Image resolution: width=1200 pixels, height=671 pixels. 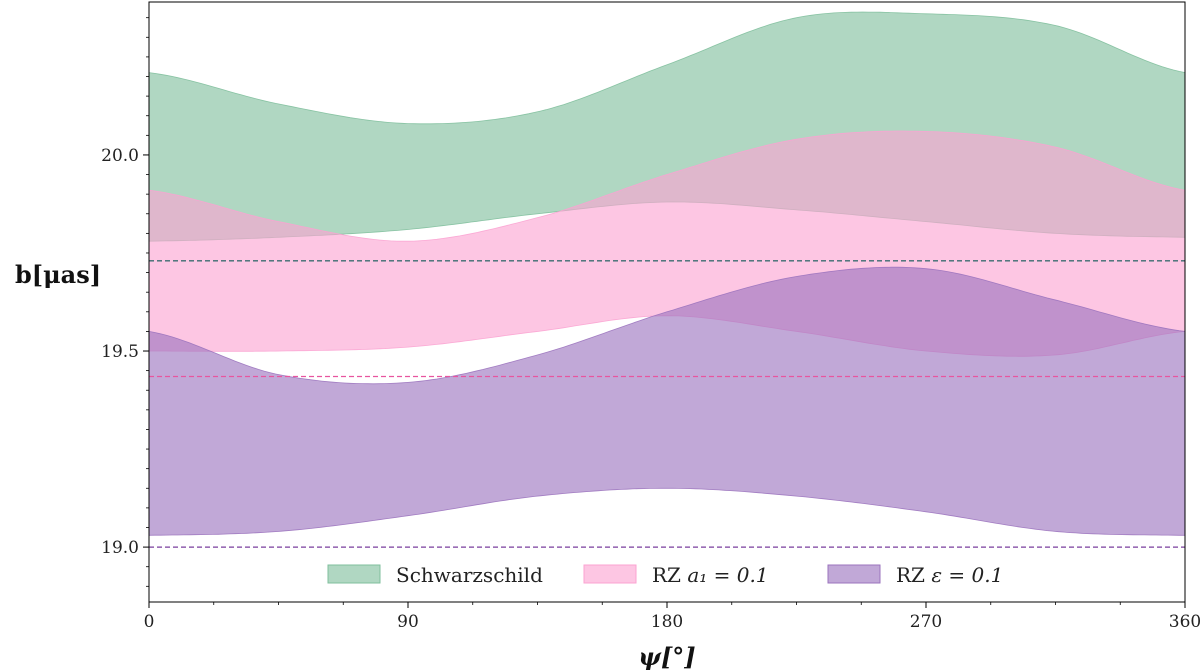 What do you see at coordinates (666, 656) in the screenshot?
I see `x-axis-label: ψ[°]` at bounding box center [666, 656].